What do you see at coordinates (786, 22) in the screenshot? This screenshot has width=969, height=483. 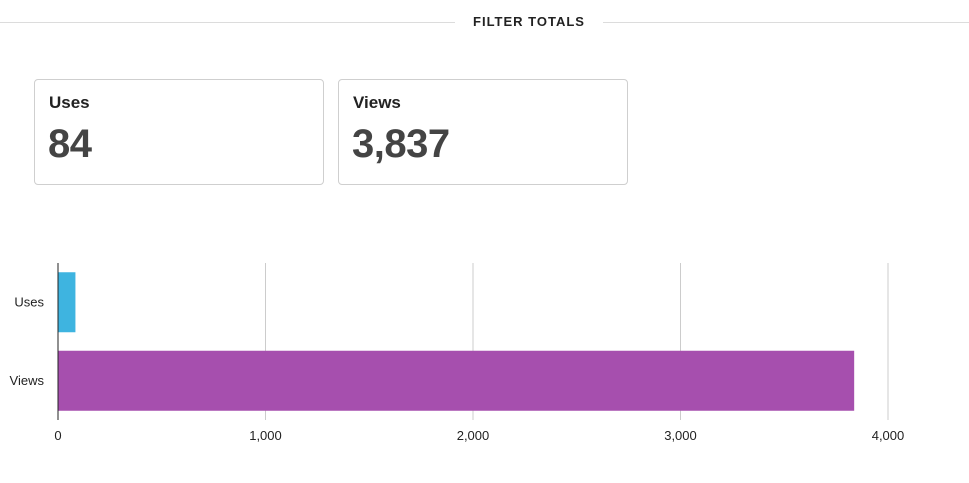 I see `header-rule-right` at bounding box center [786, 22].